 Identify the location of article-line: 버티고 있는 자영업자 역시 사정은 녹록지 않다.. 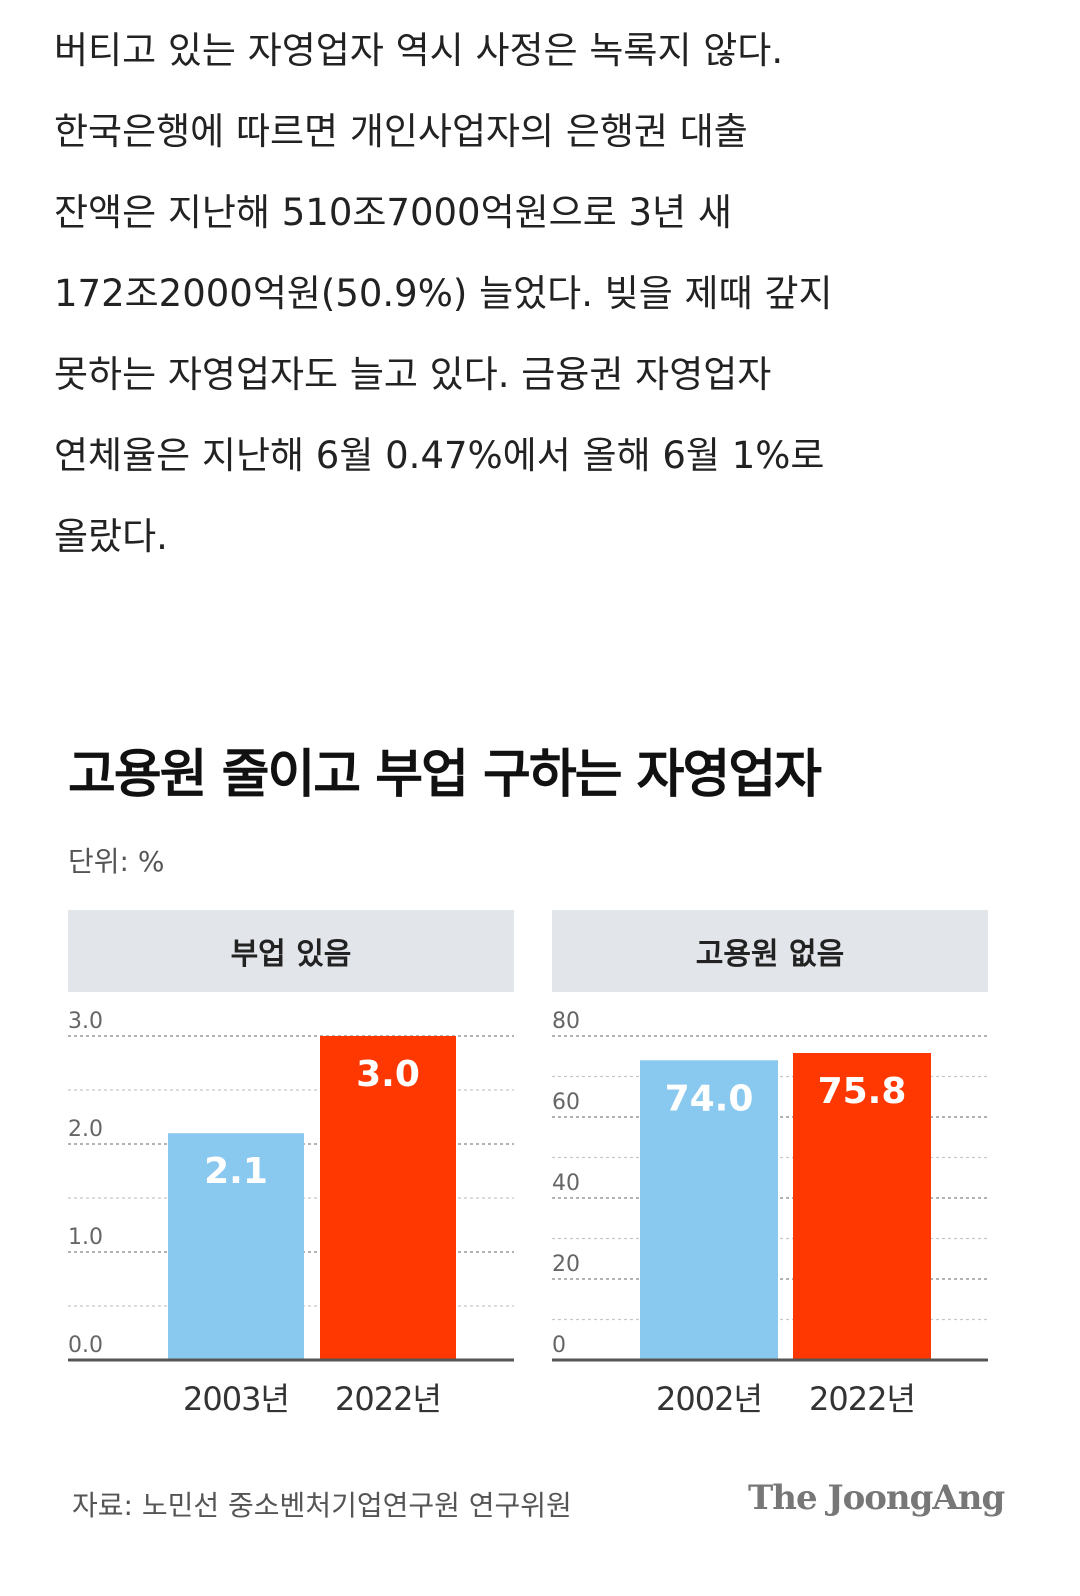
(419, 50).